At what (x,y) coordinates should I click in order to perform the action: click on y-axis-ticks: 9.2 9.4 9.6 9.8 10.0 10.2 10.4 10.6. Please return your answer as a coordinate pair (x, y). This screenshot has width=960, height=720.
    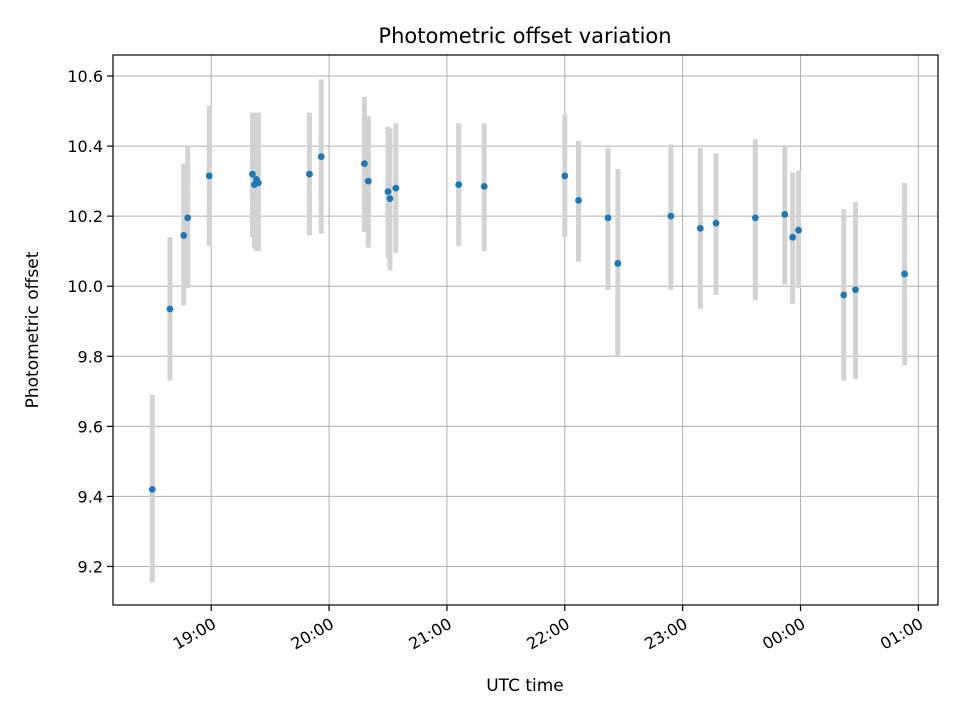
    Looking at the image, I should click on (90, 321).